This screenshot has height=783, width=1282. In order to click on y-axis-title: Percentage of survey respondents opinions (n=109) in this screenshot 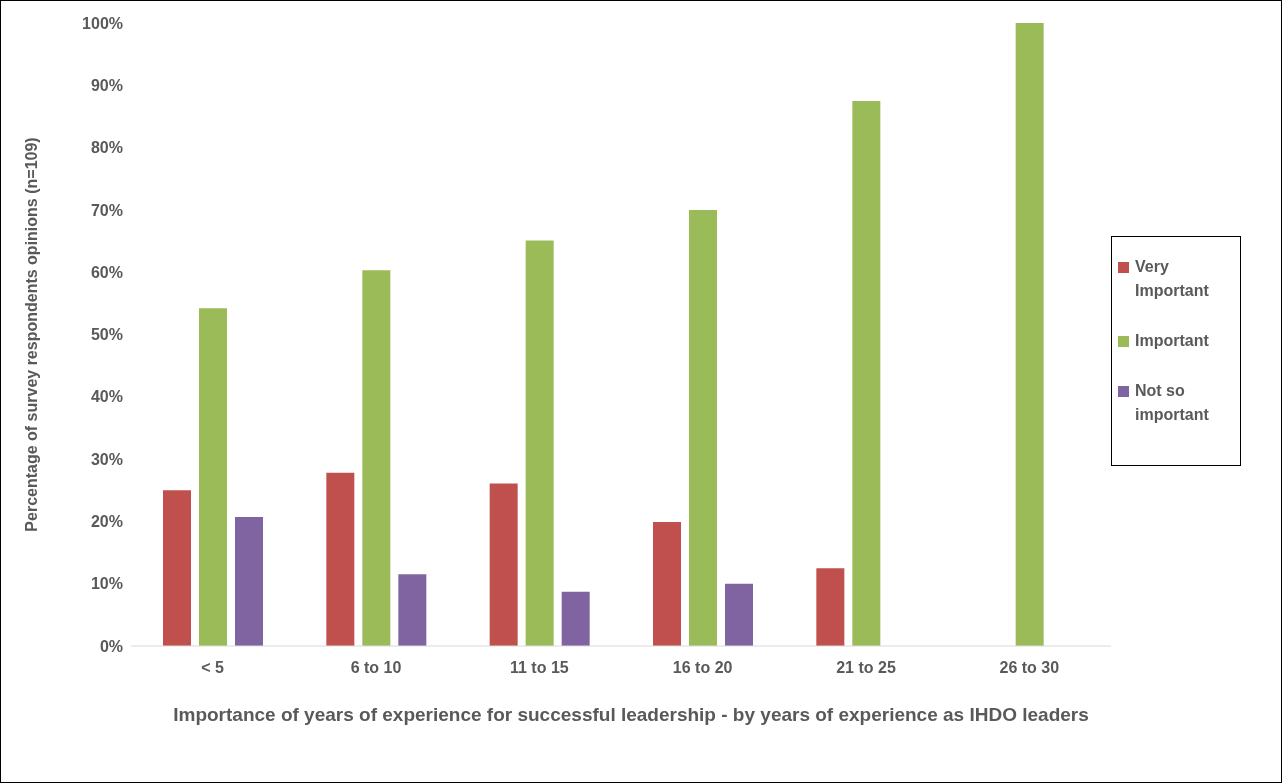, I will do `click(31, 334)`.